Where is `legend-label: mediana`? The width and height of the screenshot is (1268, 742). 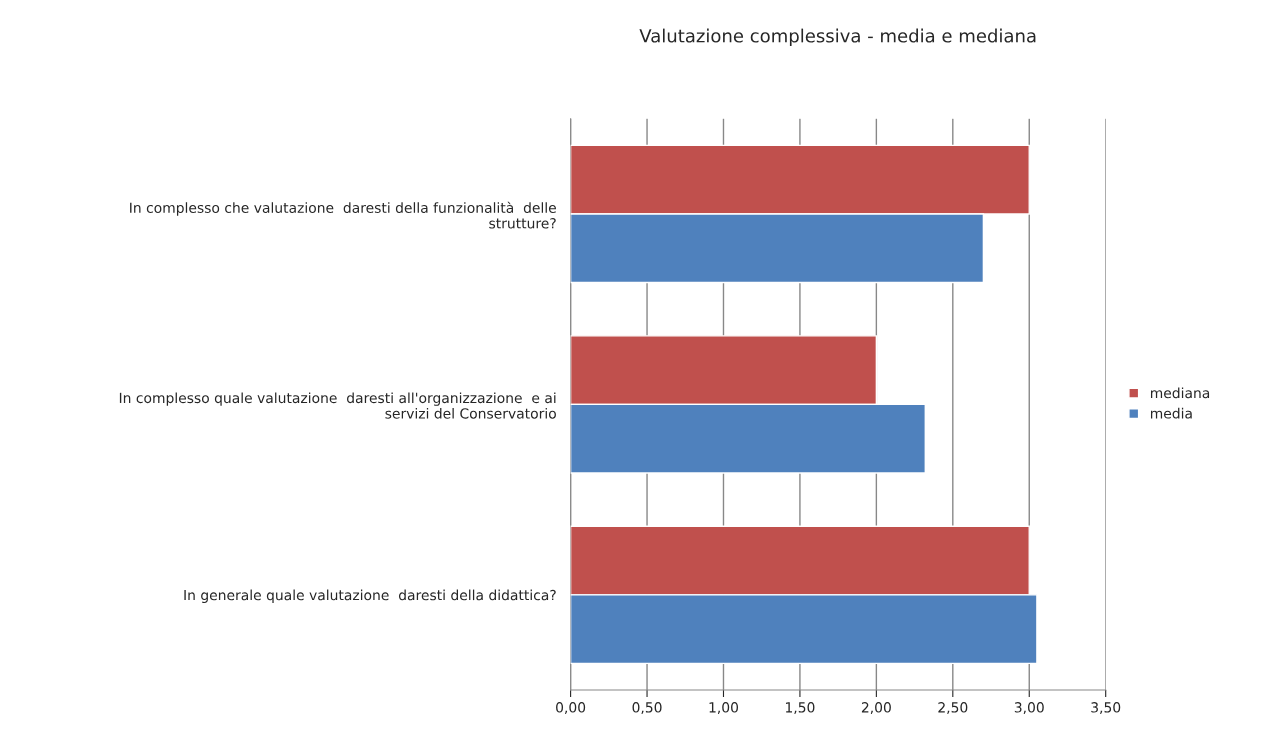
legend-label: mediana is located at coordinates (1180, 393).